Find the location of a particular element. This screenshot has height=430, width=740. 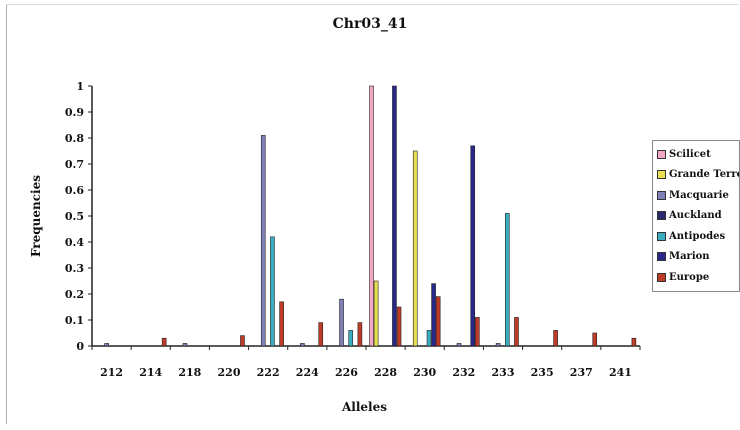

y-tick-label: 0.6 is located at coordinates (74, 190).